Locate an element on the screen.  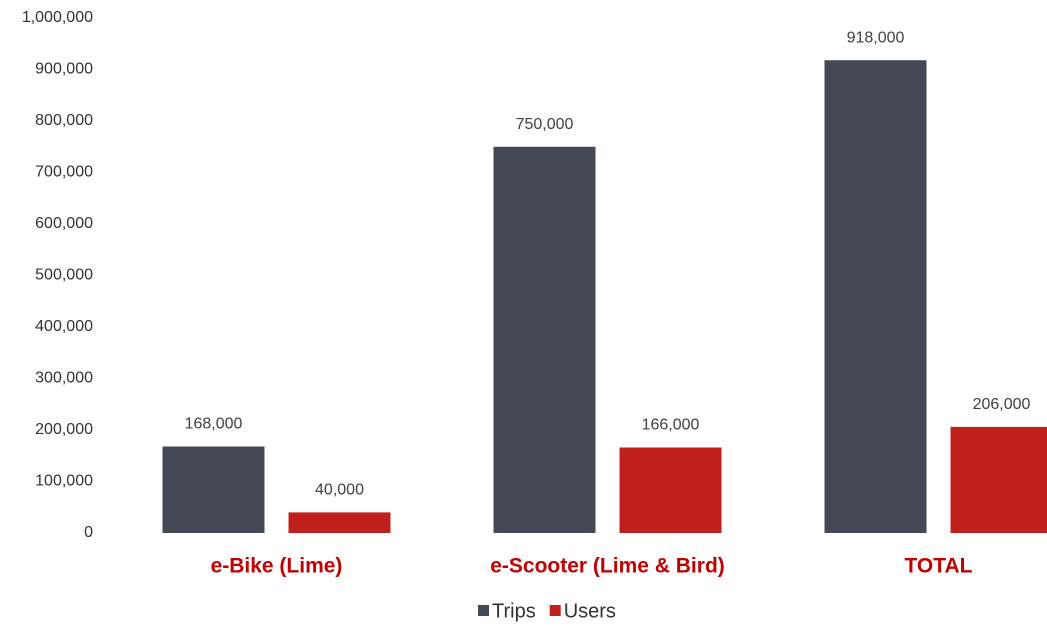
legend-label: Users is located at coordinates (590, 611).